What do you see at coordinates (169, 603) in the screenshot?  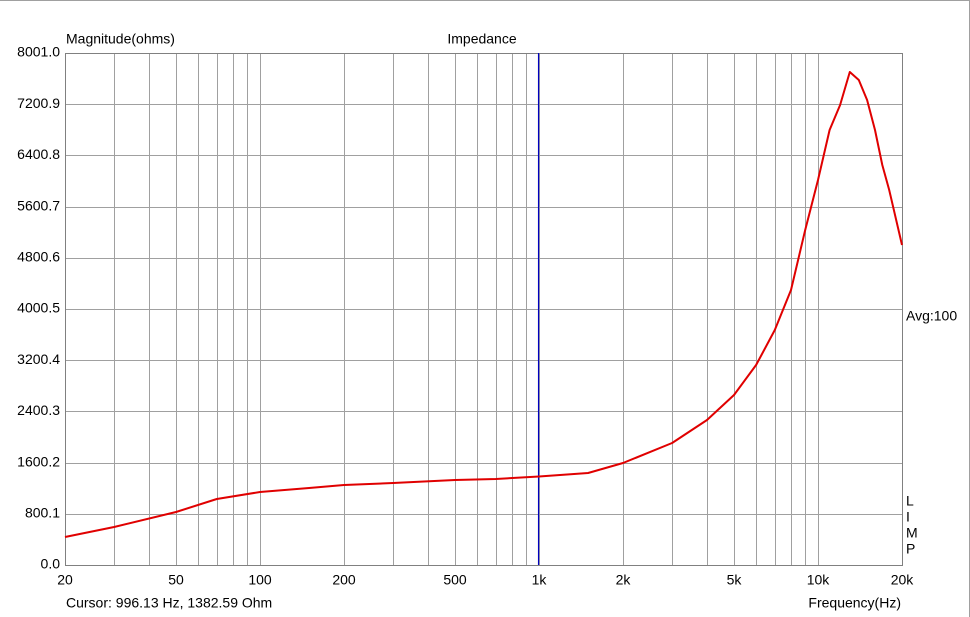 I see `cursor-readout: Cursor: 996.13 Hz, 1382.59 Ohm` at bounding box center [169, 603].